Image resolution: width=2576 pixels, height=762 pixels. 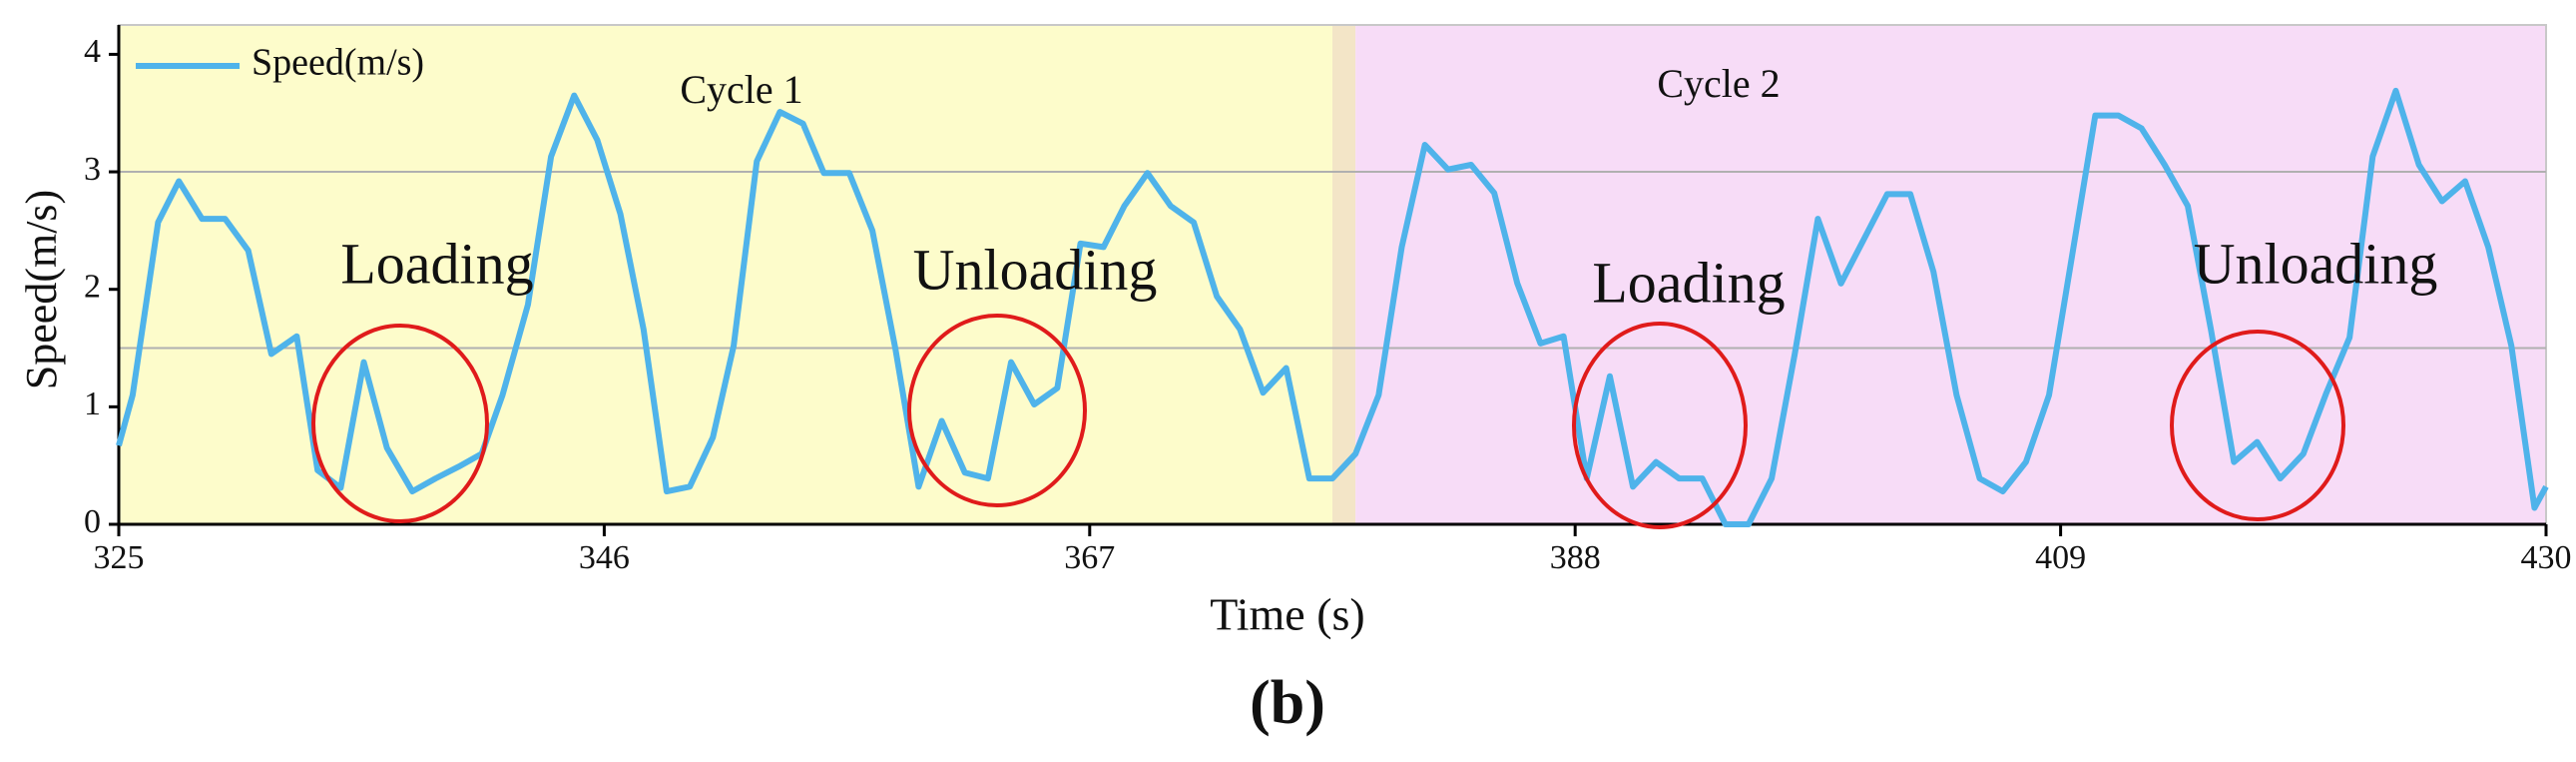 What do you see at coordinates (92, 51) in the screenshot?
I see `y-tick-label: 4` at bounding box center [92, 51].